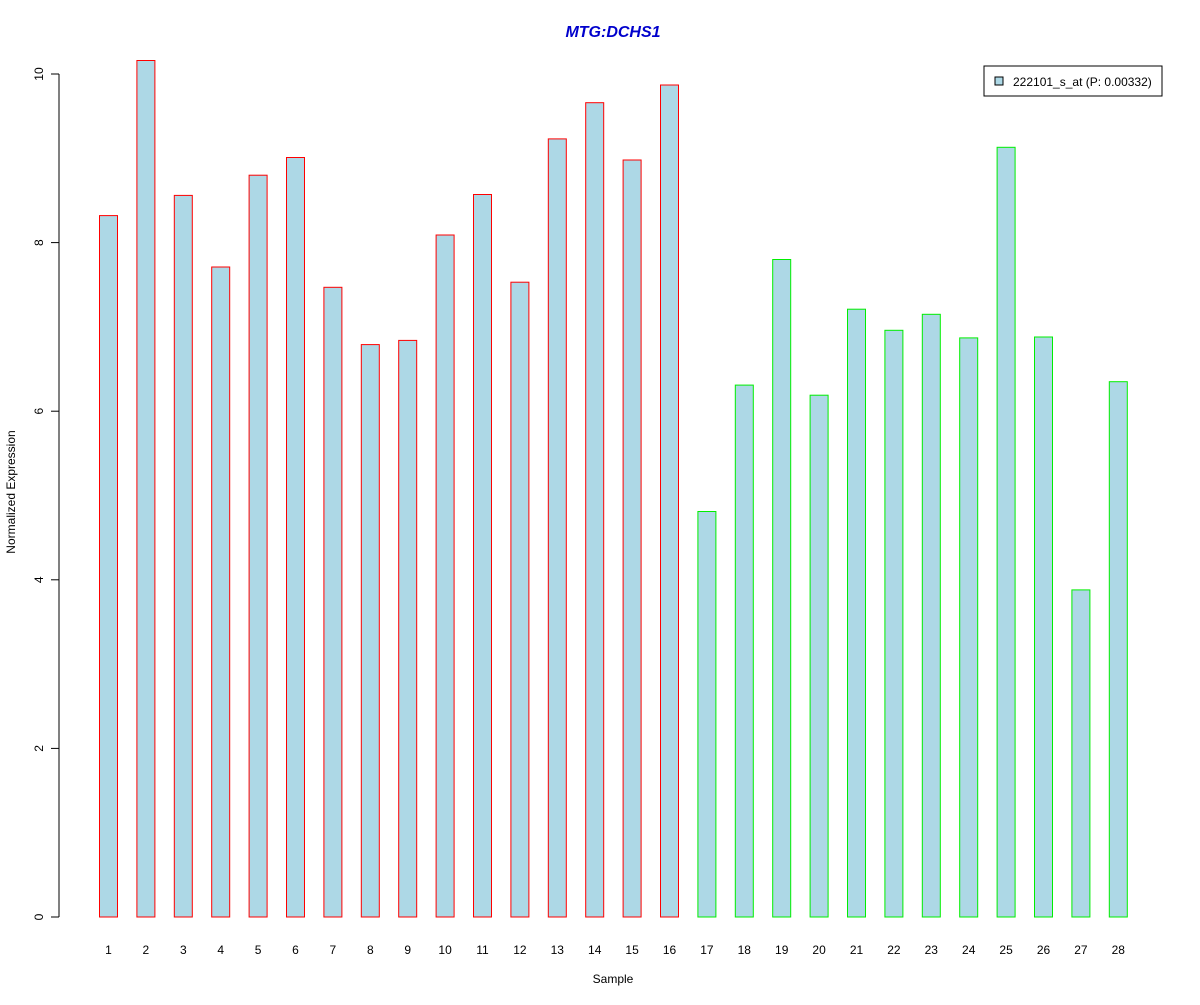 The width and height of the screenshot is (1200, 1005). I want to click on y-tick-label: 4, so click(39, 579).